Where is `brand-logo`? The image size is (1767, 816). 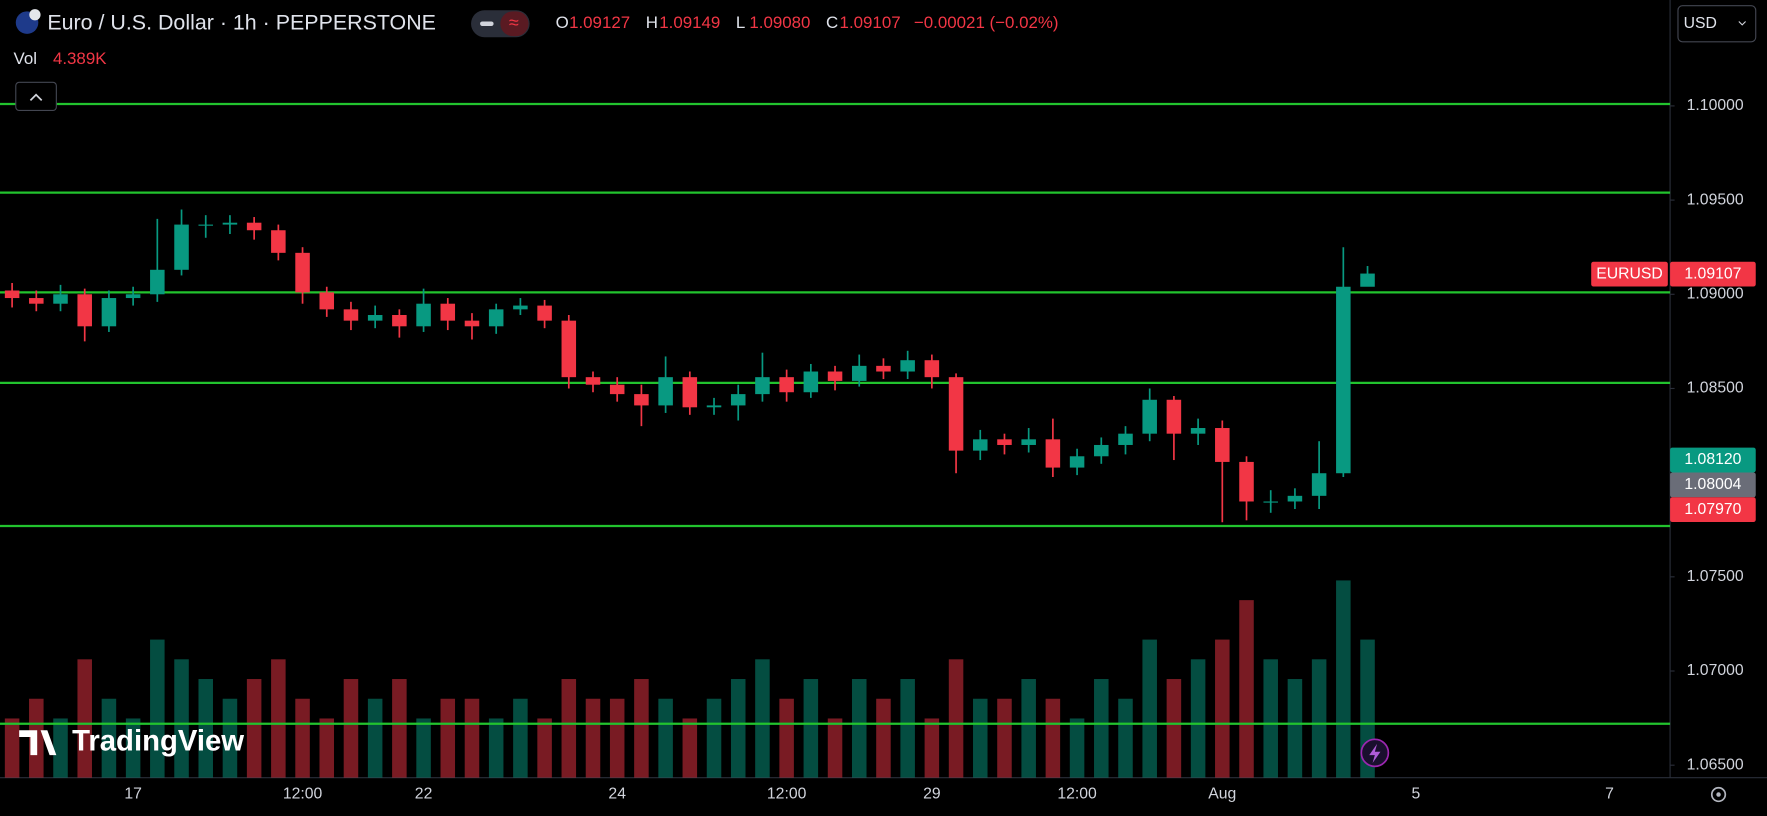 brand-logo is located at coordinates (38, 743).